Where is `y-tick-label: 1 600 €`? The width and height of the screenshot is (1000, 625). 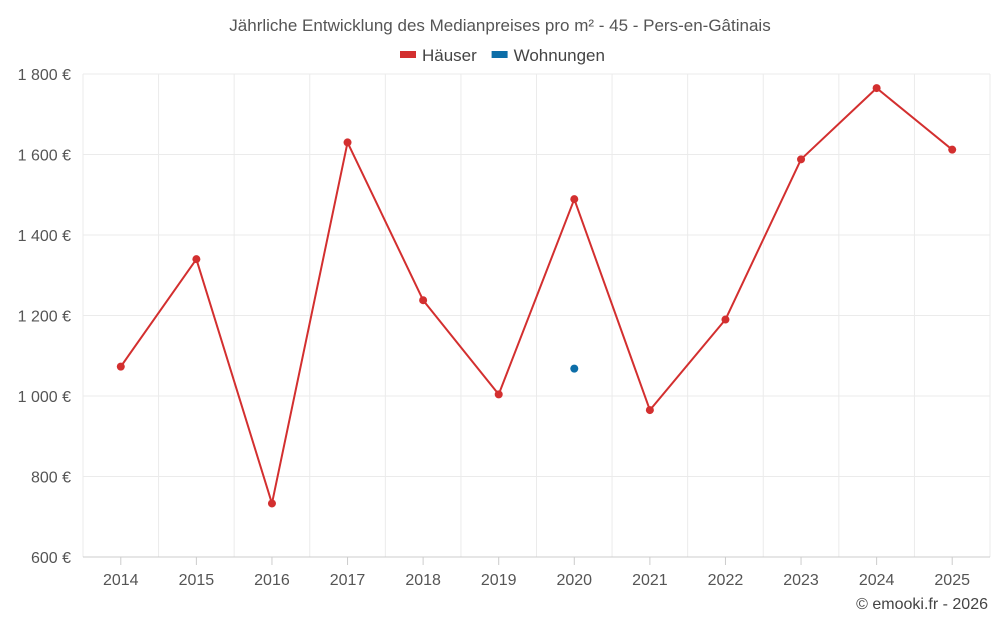 y-tick-label: 1 600 € is located at coordinates (44, 156).